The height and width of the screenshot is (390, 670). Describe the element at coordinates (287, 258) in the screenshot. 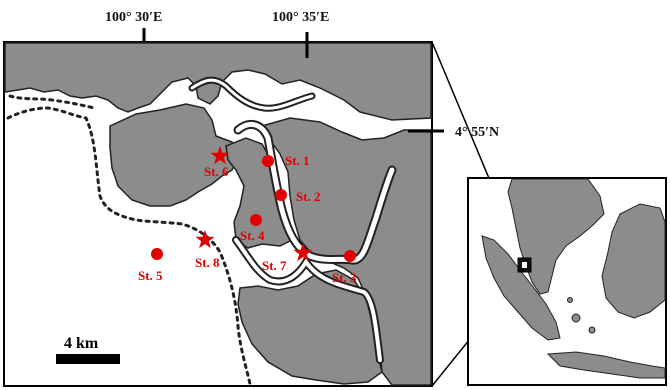

I see `station-7: St. 7` at that location.